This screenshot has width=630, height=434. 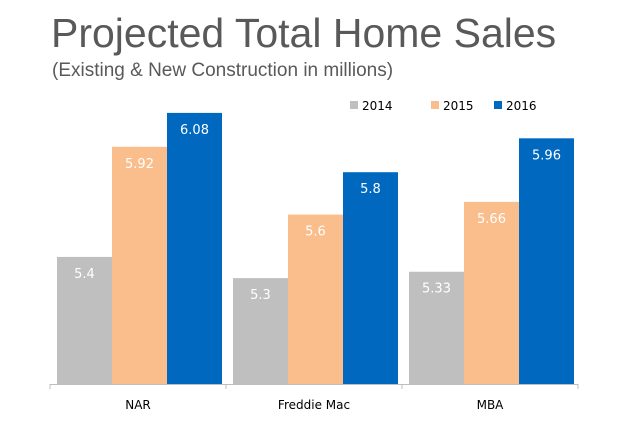 I want to click on legend-swatch-2015, so click(x=435, y=105).